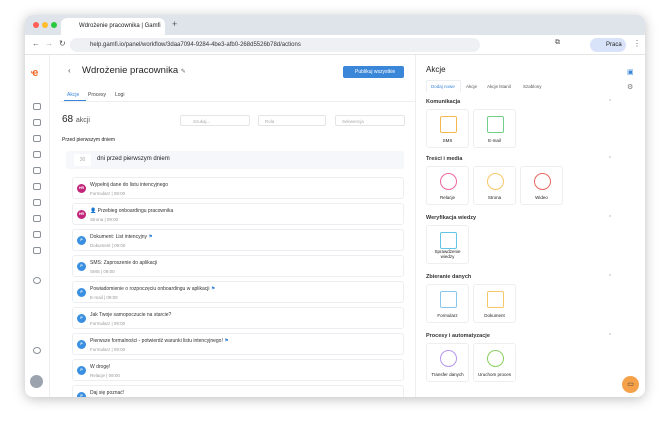 This screenshot has width=670, height=429. I want to click on tile-run-process: Uruchom proces, so click(494, 362).